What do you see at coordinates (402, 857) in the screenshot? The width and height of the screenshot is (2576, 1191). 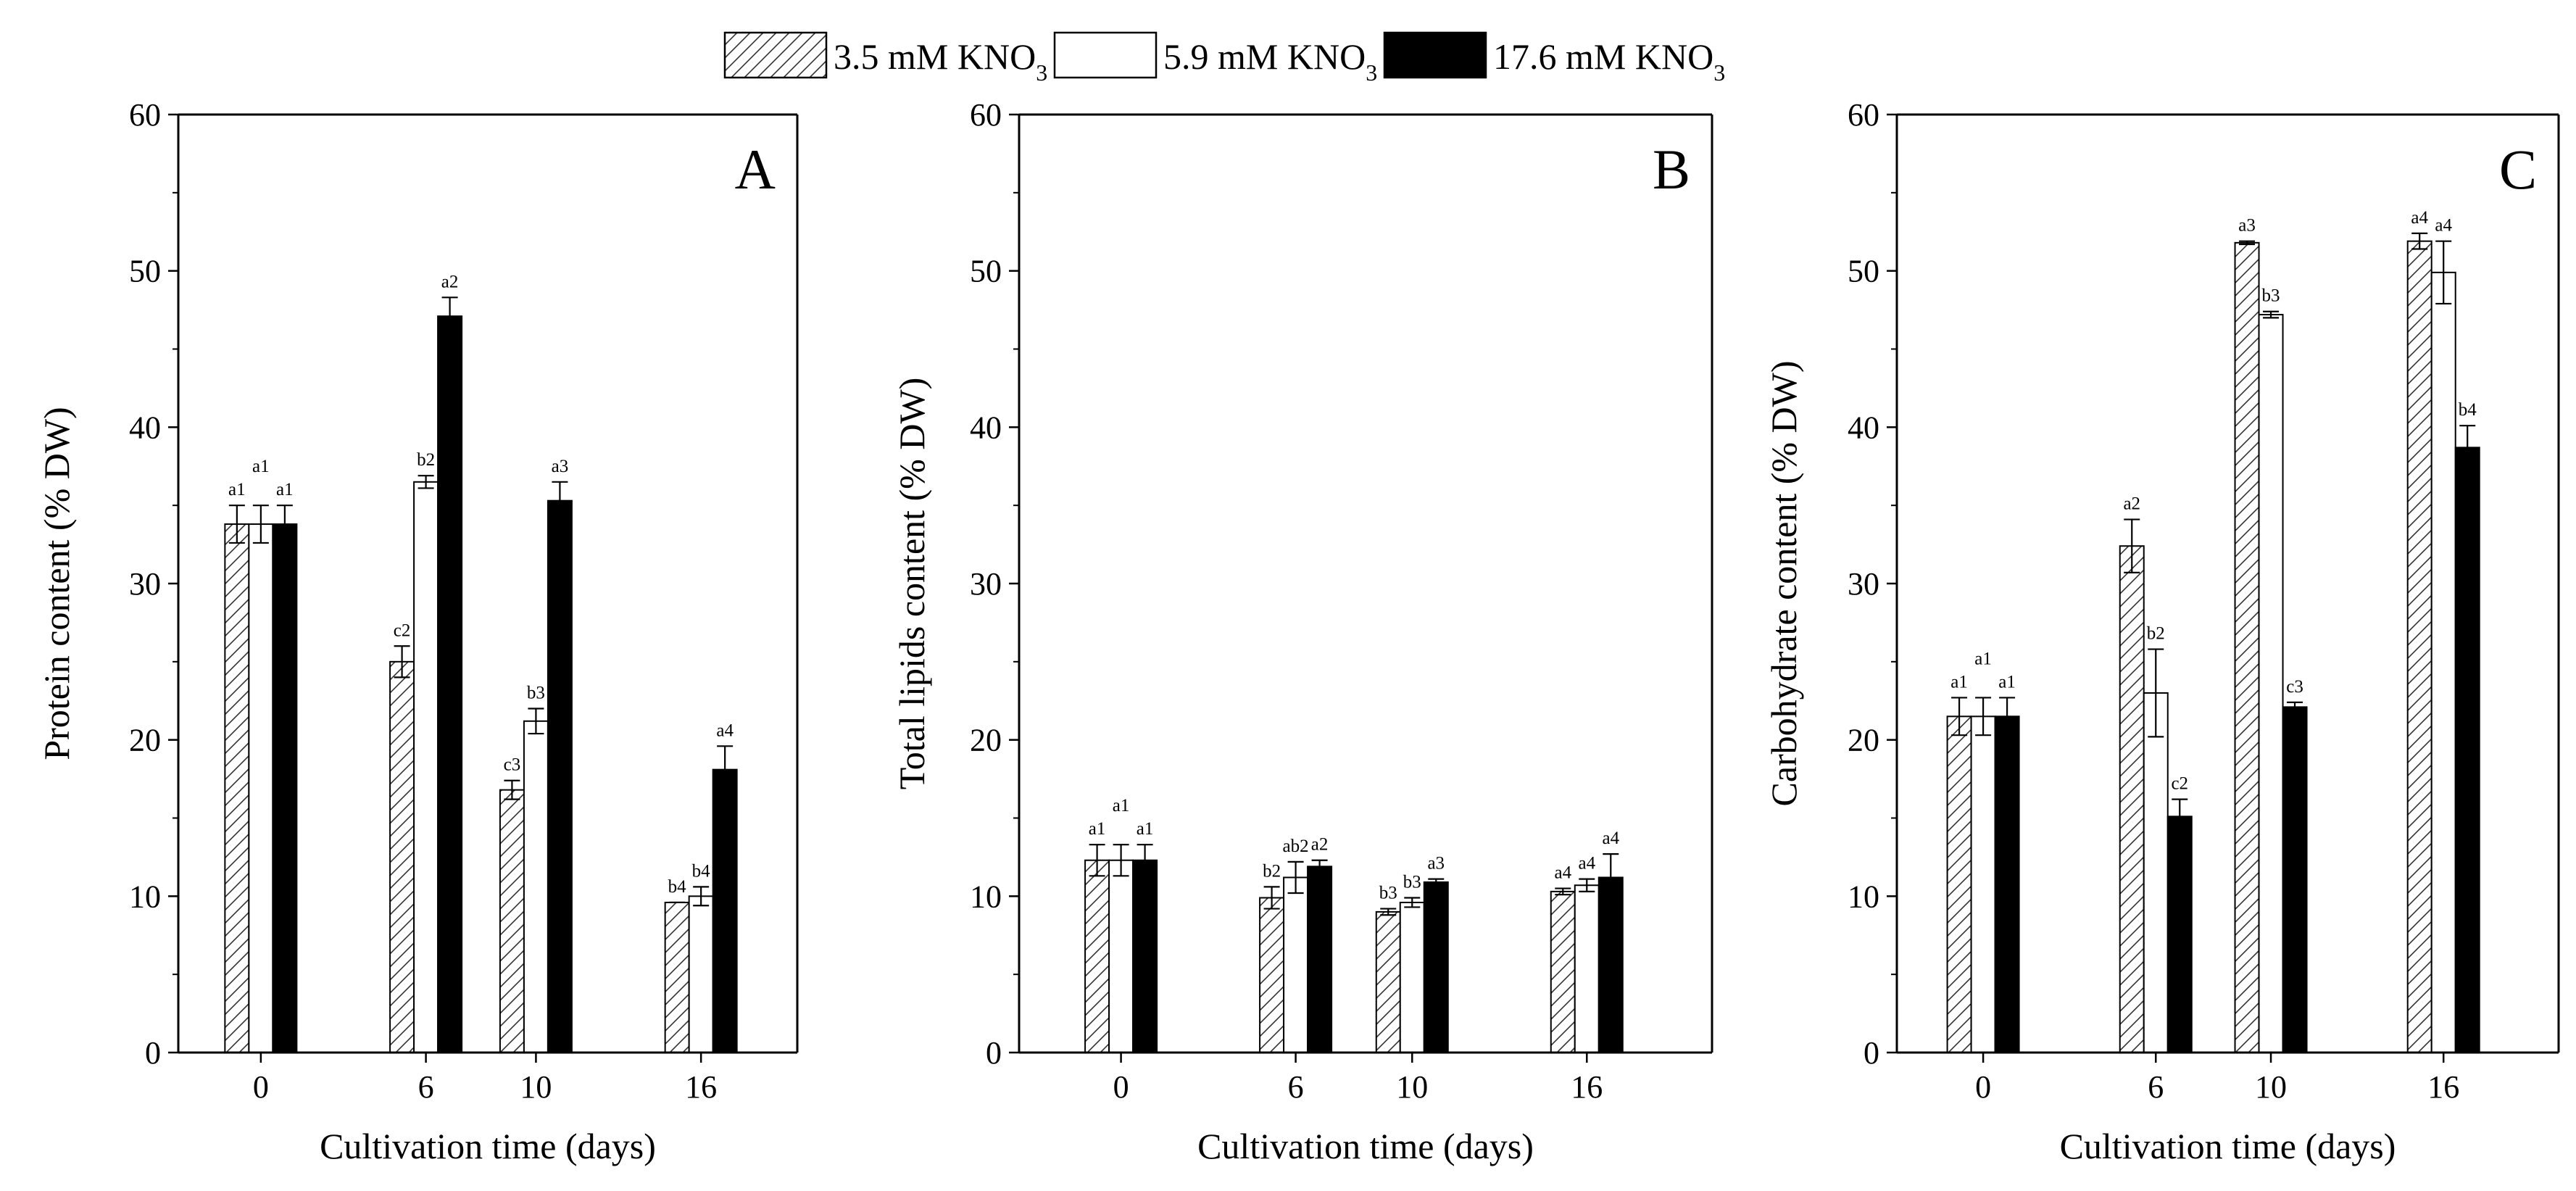 I see `bar-a-s0-c1` at bounding box center [402, 857].